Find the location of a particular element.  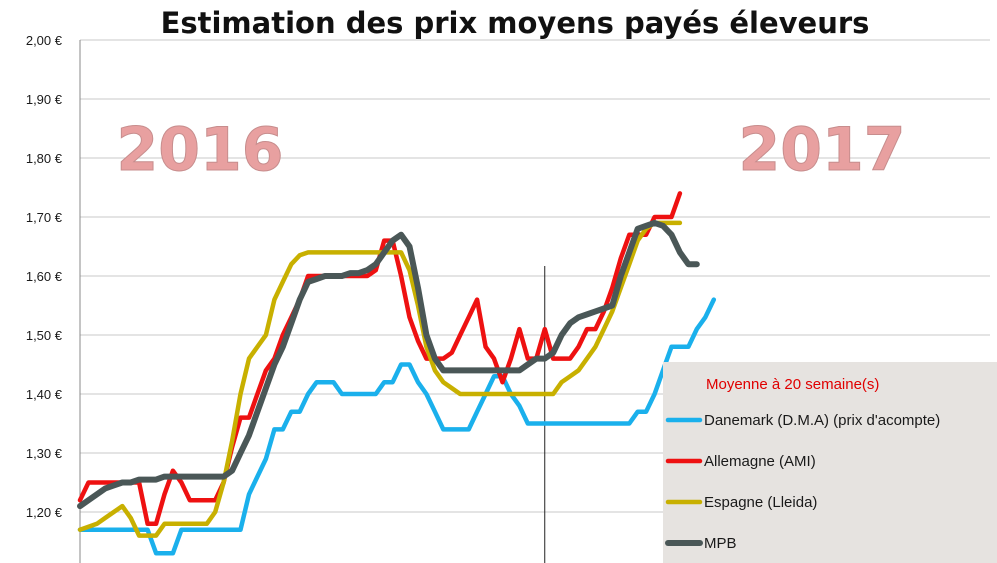

y-tick-label: 1,20 € is located at coordinates (44, 512).